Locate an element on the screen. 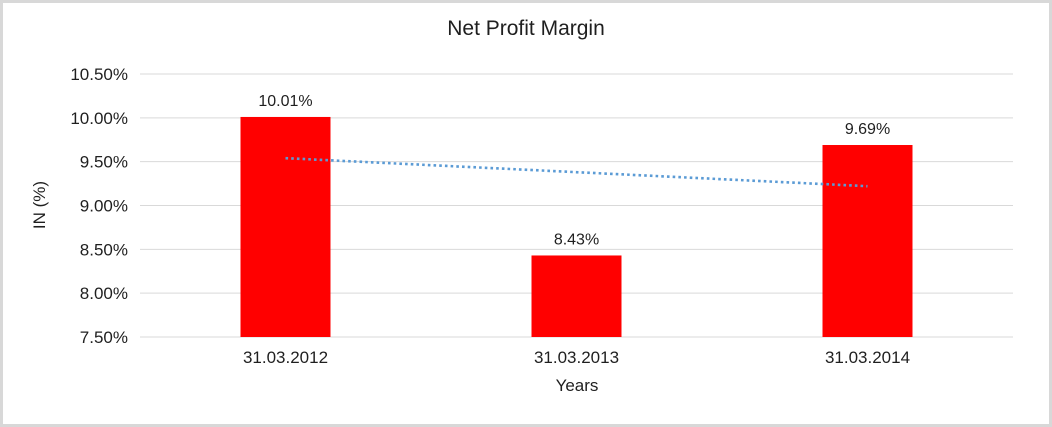  y-tick-label: 9.00% is located at coordinates (104, 206).